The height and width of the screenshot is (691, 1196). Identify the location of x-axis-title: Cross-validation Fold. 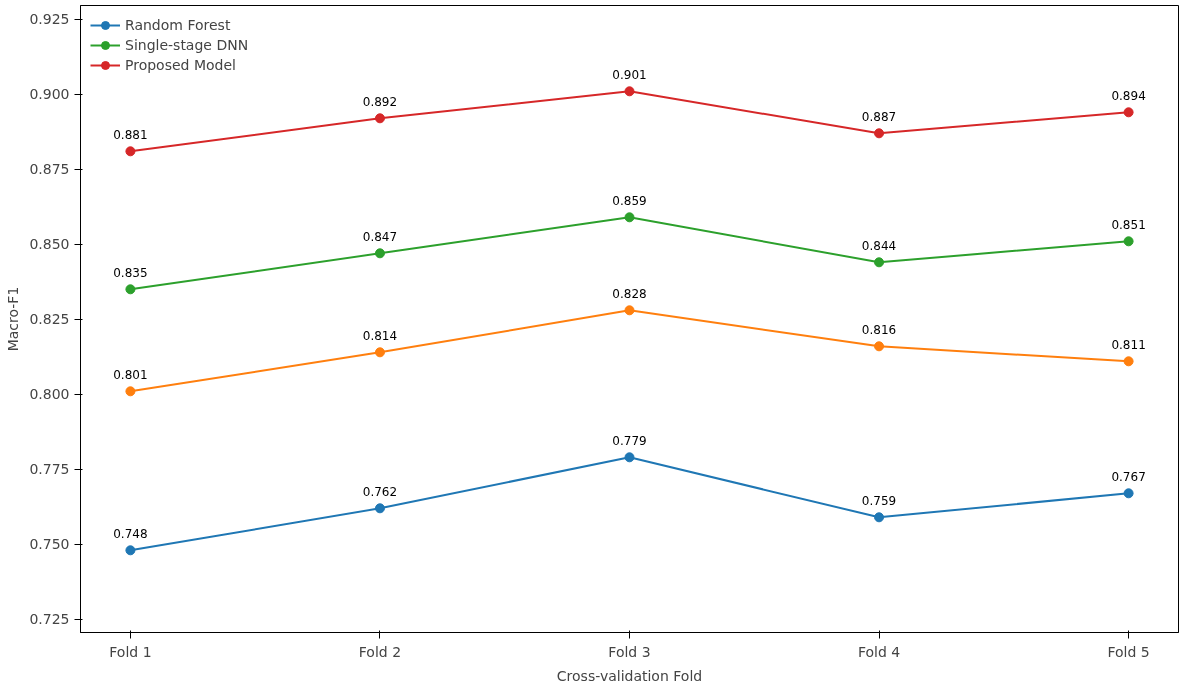
(629, 675).